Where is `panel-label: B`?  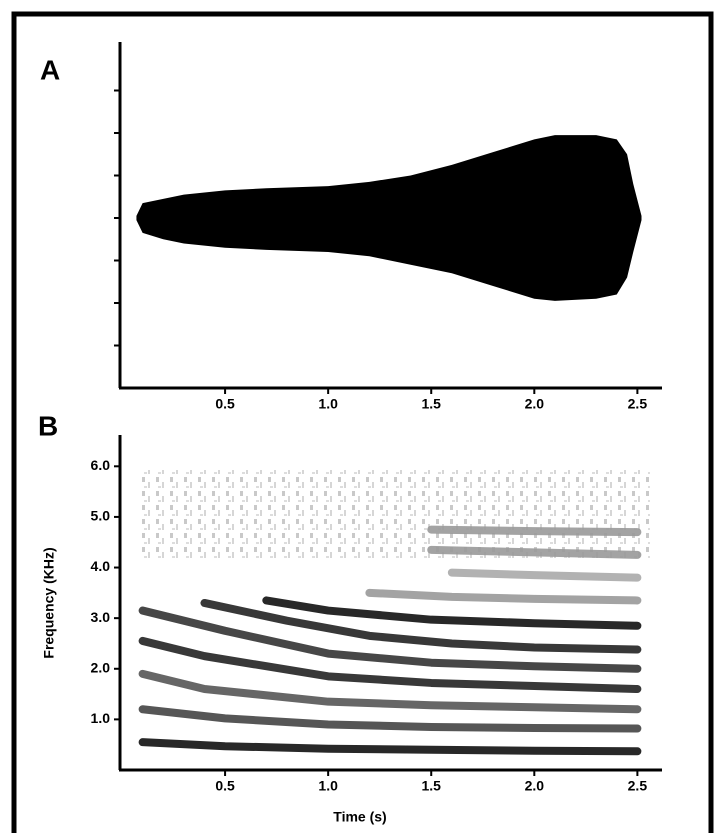 panel-label: B is located at coordinates (48, 425).